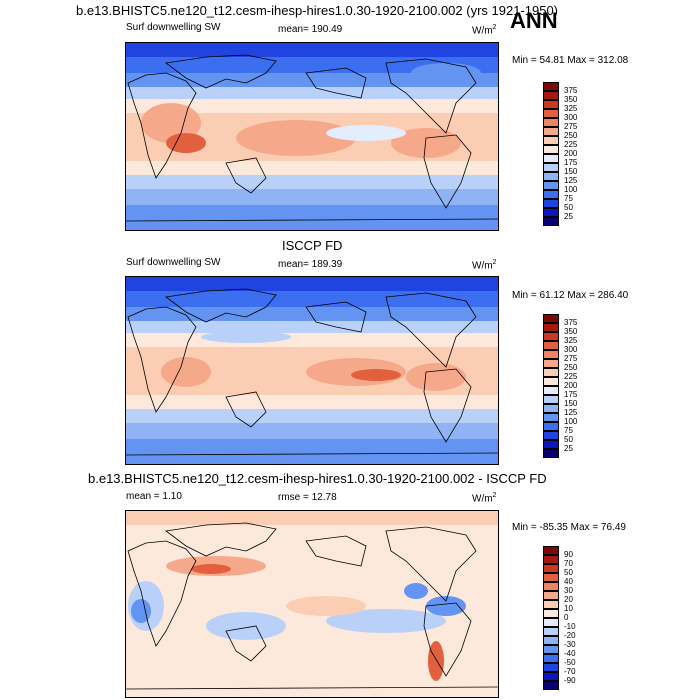 This screenshot has height=700, width=700. I want to click on panel1-cbar-label: 225, so click(571, 144).